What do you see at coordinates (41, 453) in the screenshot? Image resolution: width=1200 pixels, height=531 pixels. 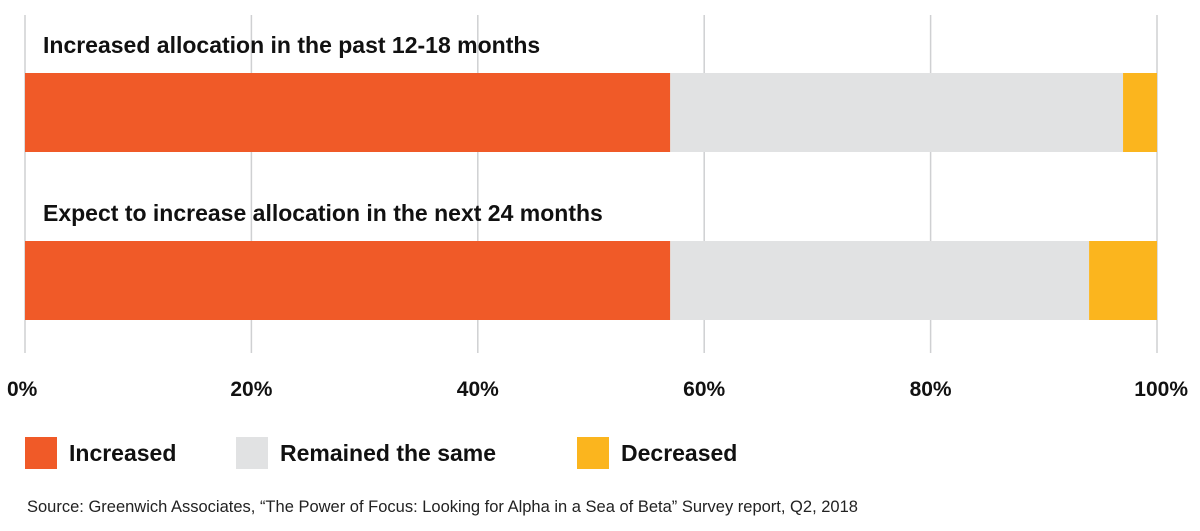 I see `legend-swatch-increased` at bounding box center [41, 453].